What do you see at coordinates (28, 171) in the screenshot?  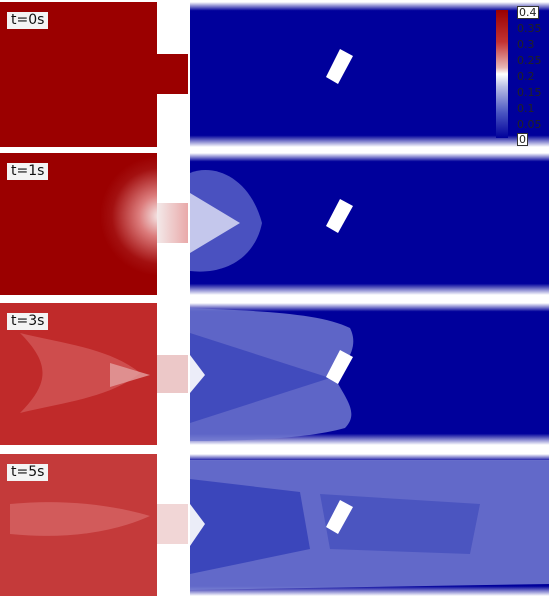 I see `time-label: t=1s` at bounding box center [28, 171].